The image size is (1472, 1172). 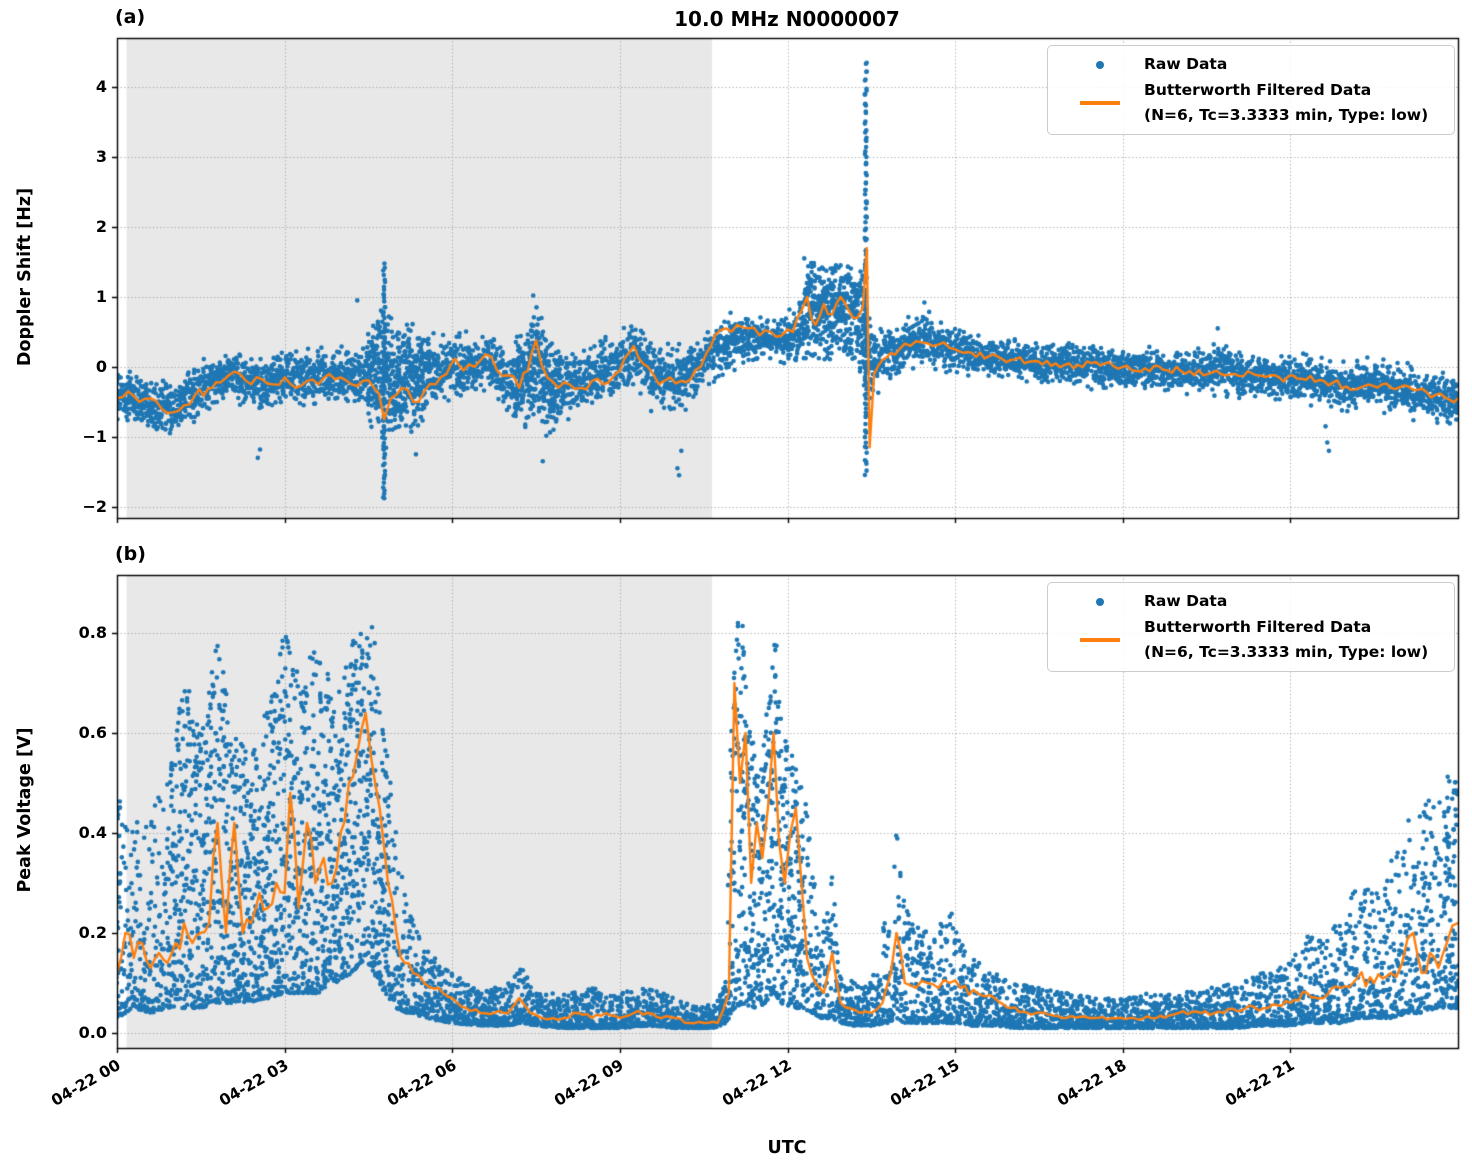 What do you see at coordinates (92, 832) in the screenshot?
I see `y-tick-label: 0.4` at bounding box center [92, 832].